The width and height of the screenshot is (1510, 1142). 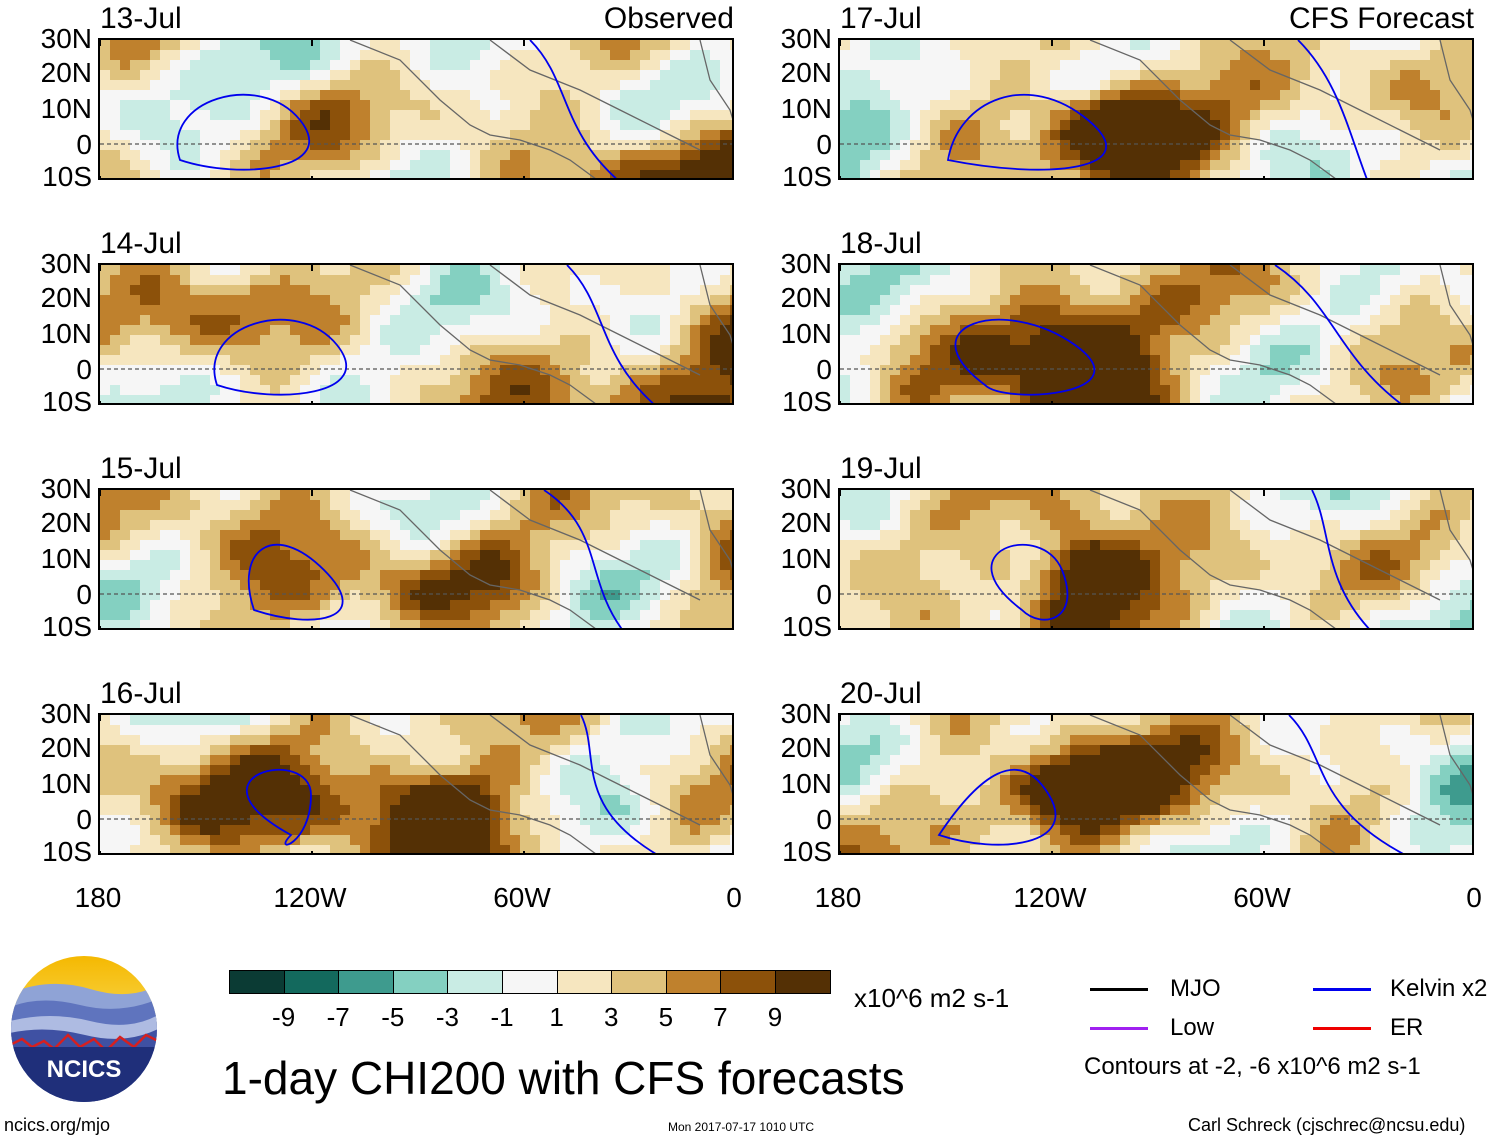 What do you see at coordinates (1119, 989) in the screenshot?
I see `legend-line-mjo` at bounding box center [1119, 989].